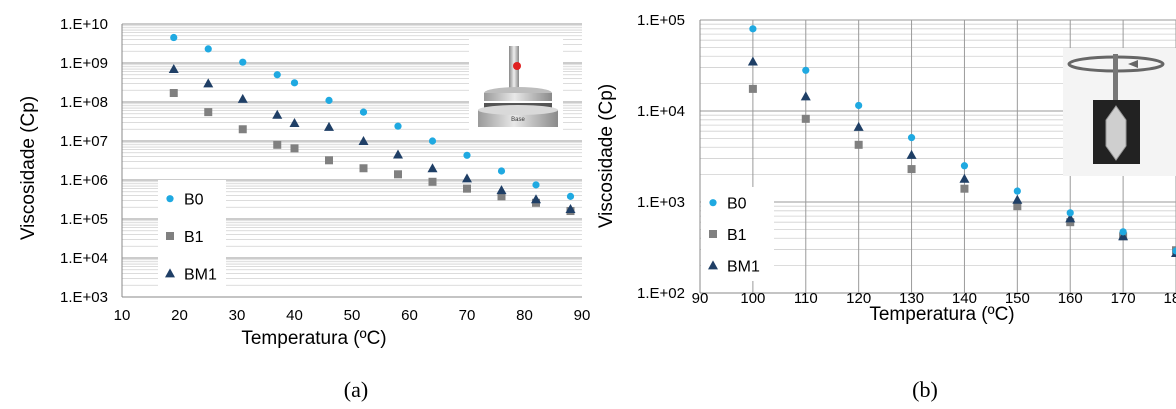  What do you see at coordinates (84, 24) in the screenshot?
I see `y-tick-label: 1.E+10` at bounding box center [84, 24].